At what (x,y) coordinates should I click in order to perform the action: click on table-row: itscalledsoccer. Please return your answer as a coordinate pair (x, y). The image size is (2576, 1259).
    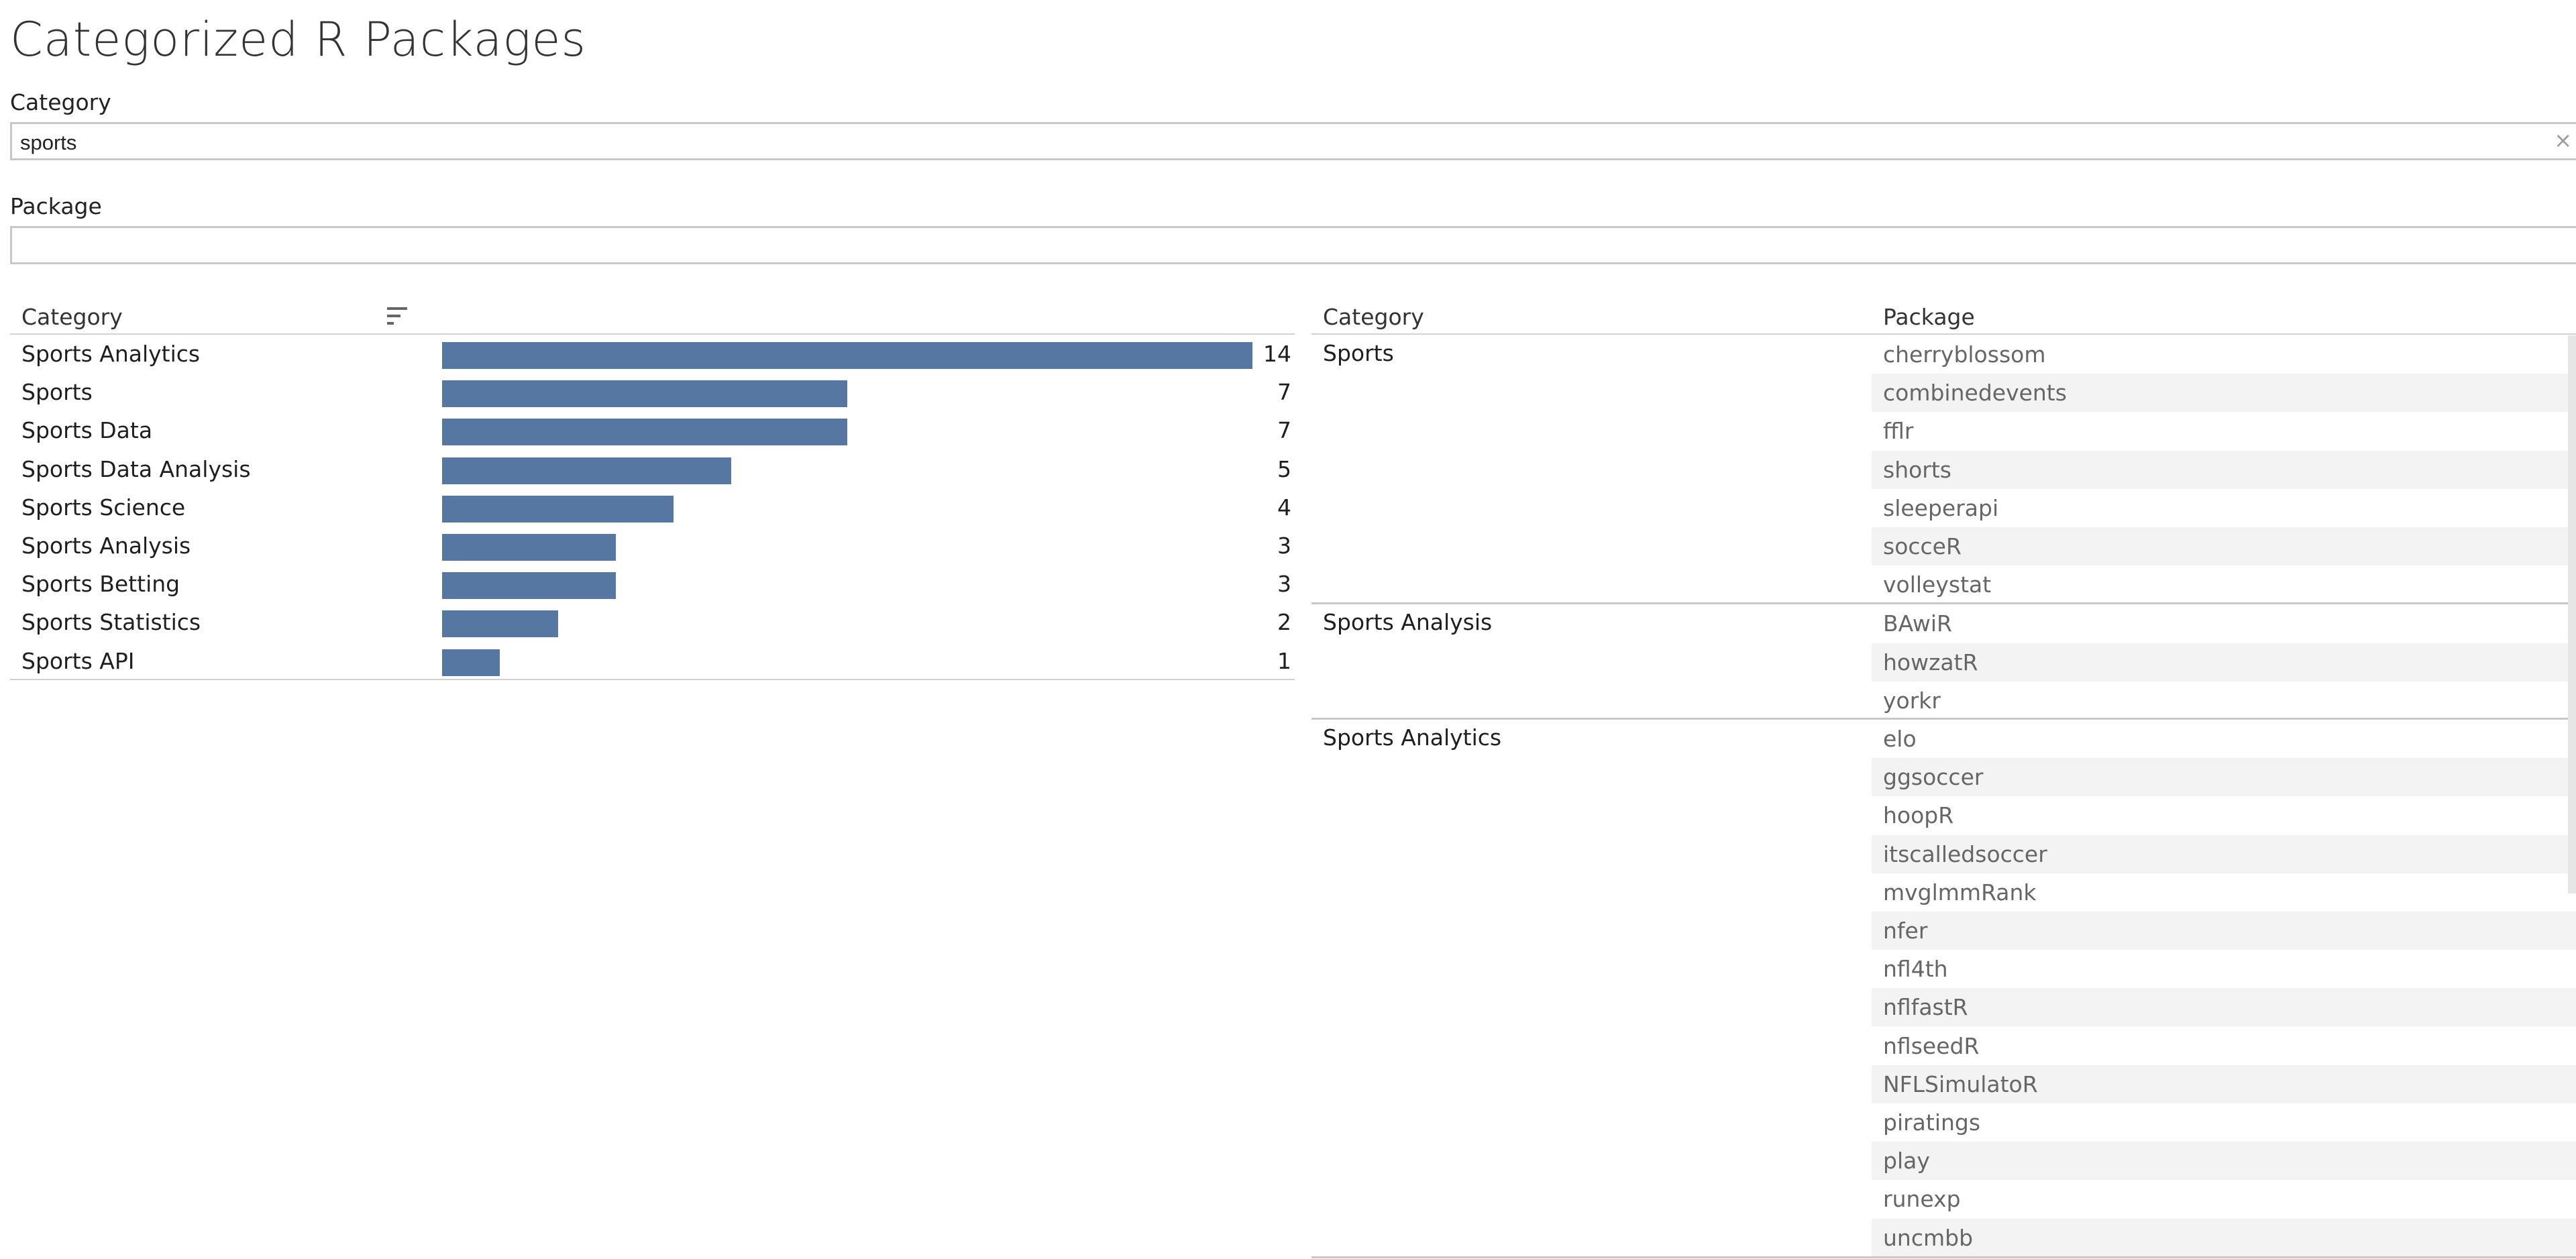
    Looking at the image, I should click on (2224, 853).